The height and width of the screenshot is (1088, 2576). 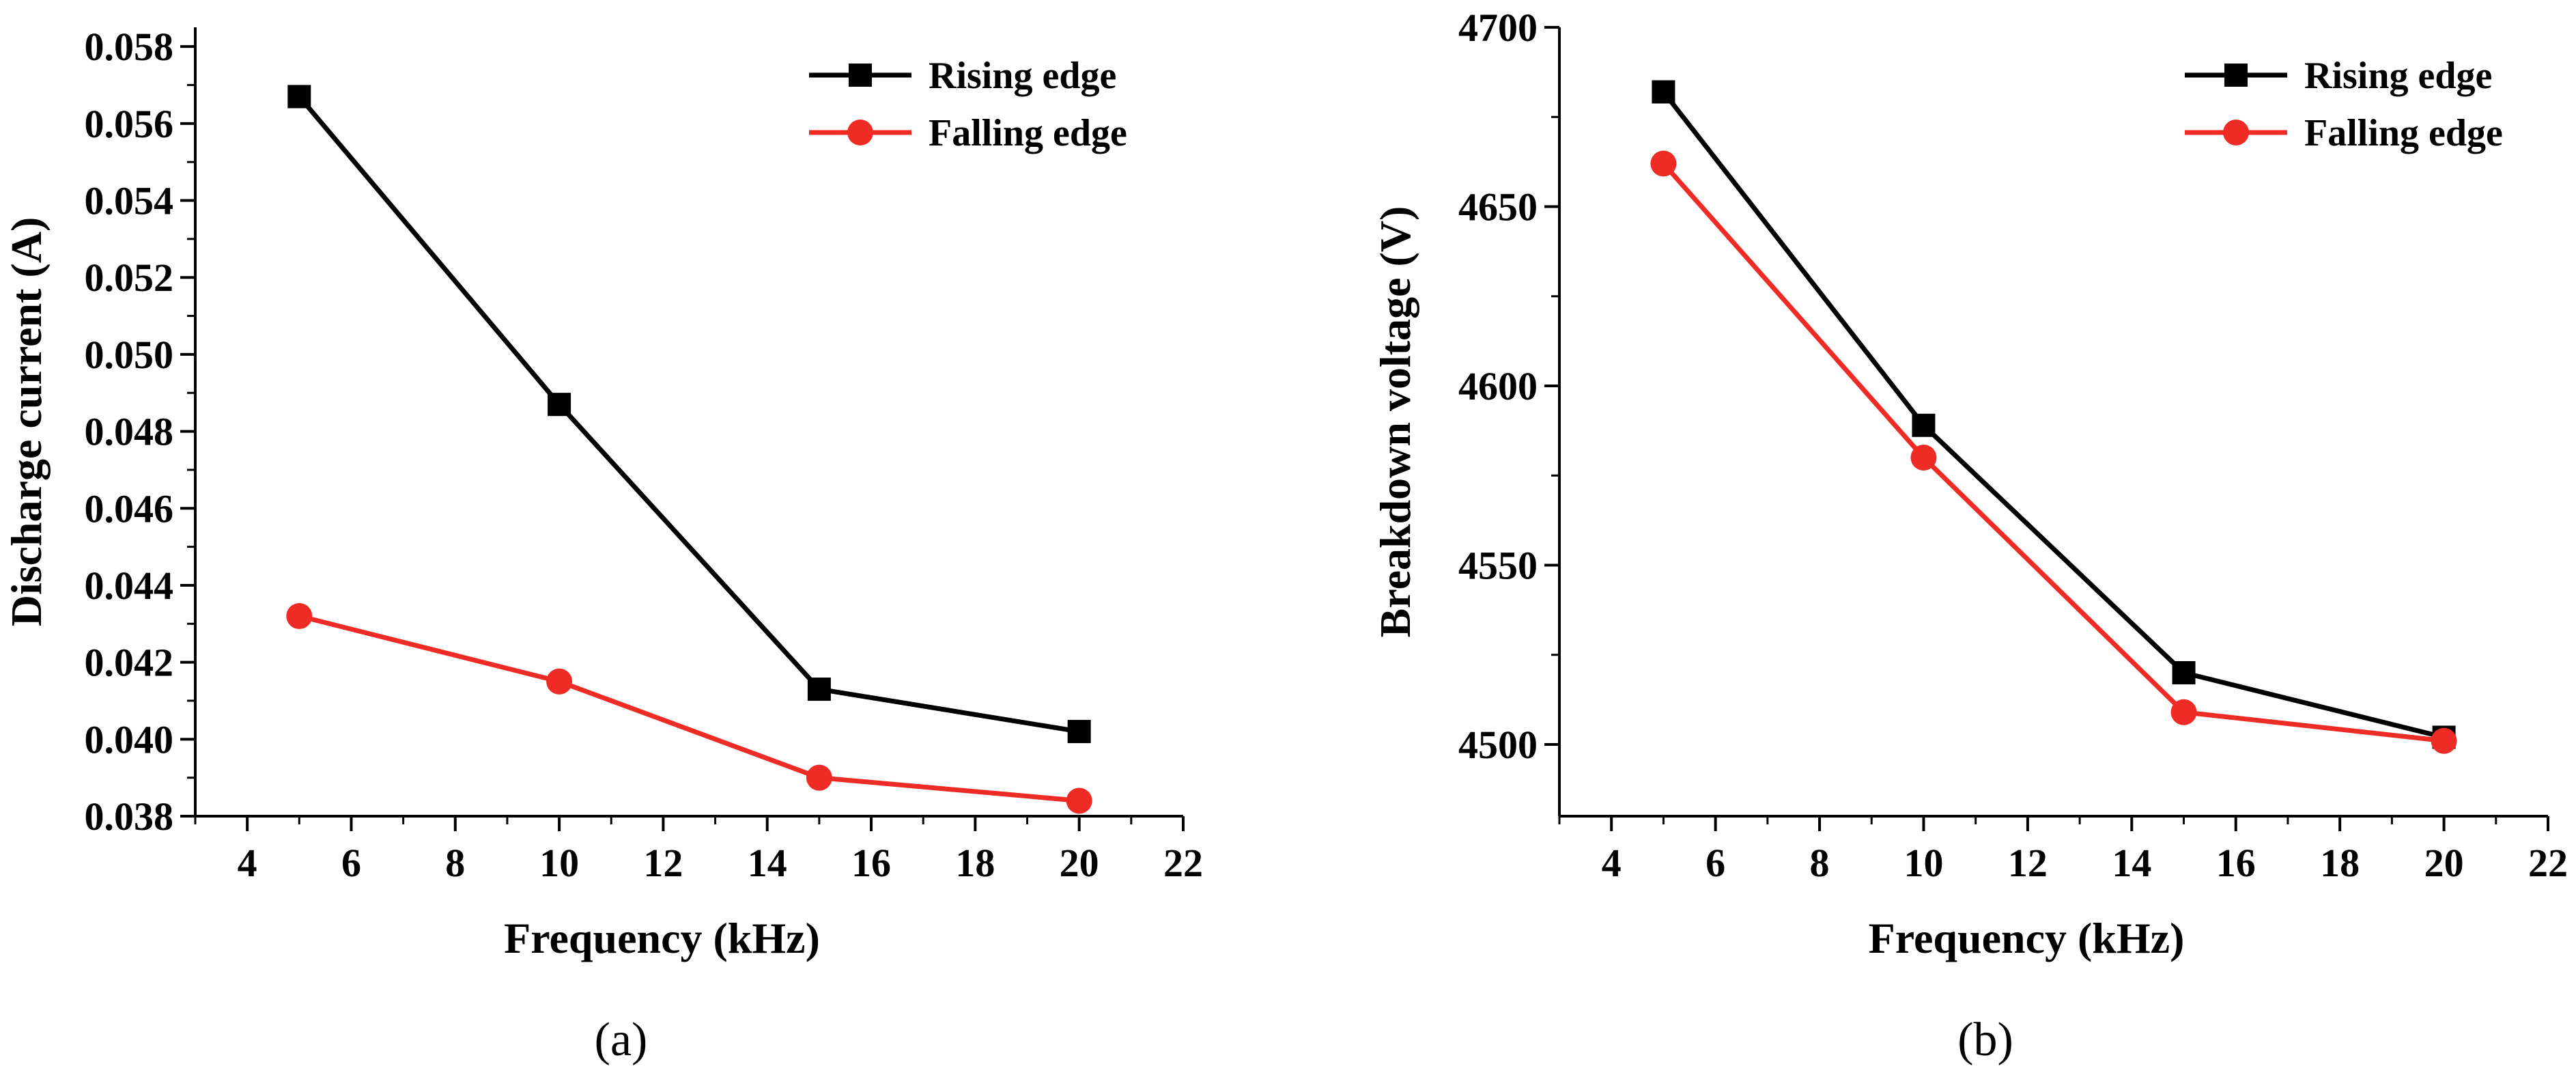 What do you see at coordinates (1498, 566) in the screenshot?
I see `y-tick-label: 4550` at bounding box center [1498, 566].